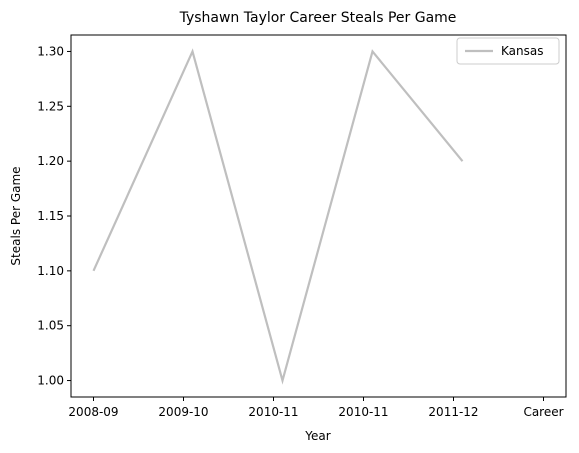  What do you see at coordinates (16, 215) in the screenshot?
I see `y-axis-label: Steals Per Game` at bounding box center [16, 215].